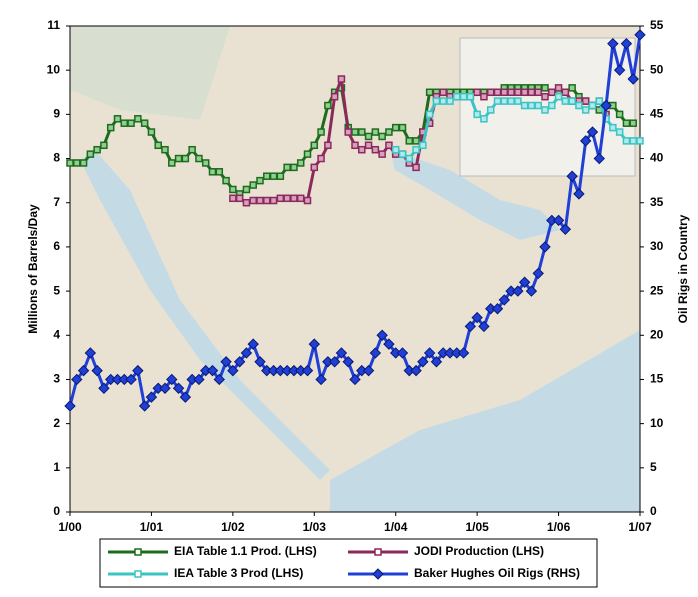 This screenshot has width=698, height=597. Describe the element at coordinates (233, 527) in the screenshot. I see `x-tick-label: 1/02` at that location.